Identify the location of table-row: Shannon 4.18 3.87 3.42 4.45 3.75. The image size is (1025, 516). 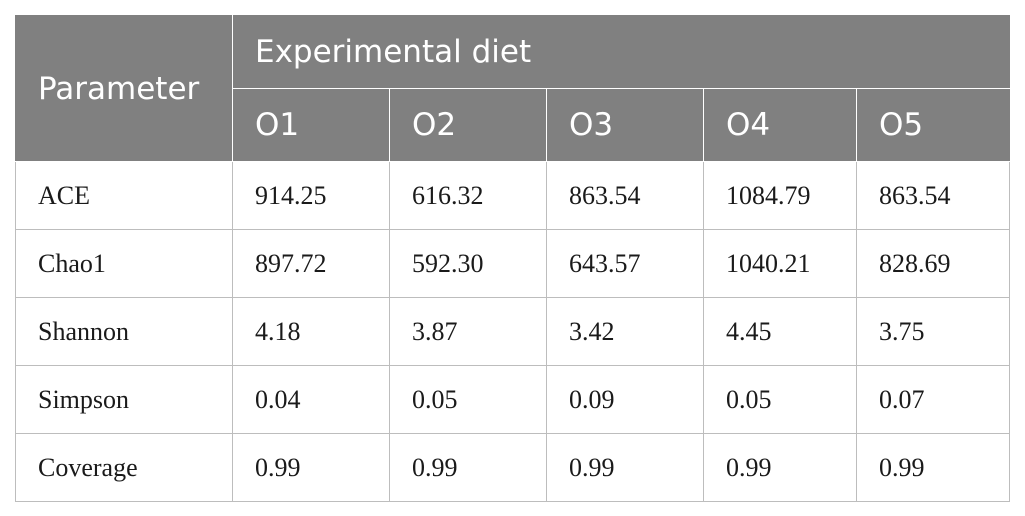
(513, 331).